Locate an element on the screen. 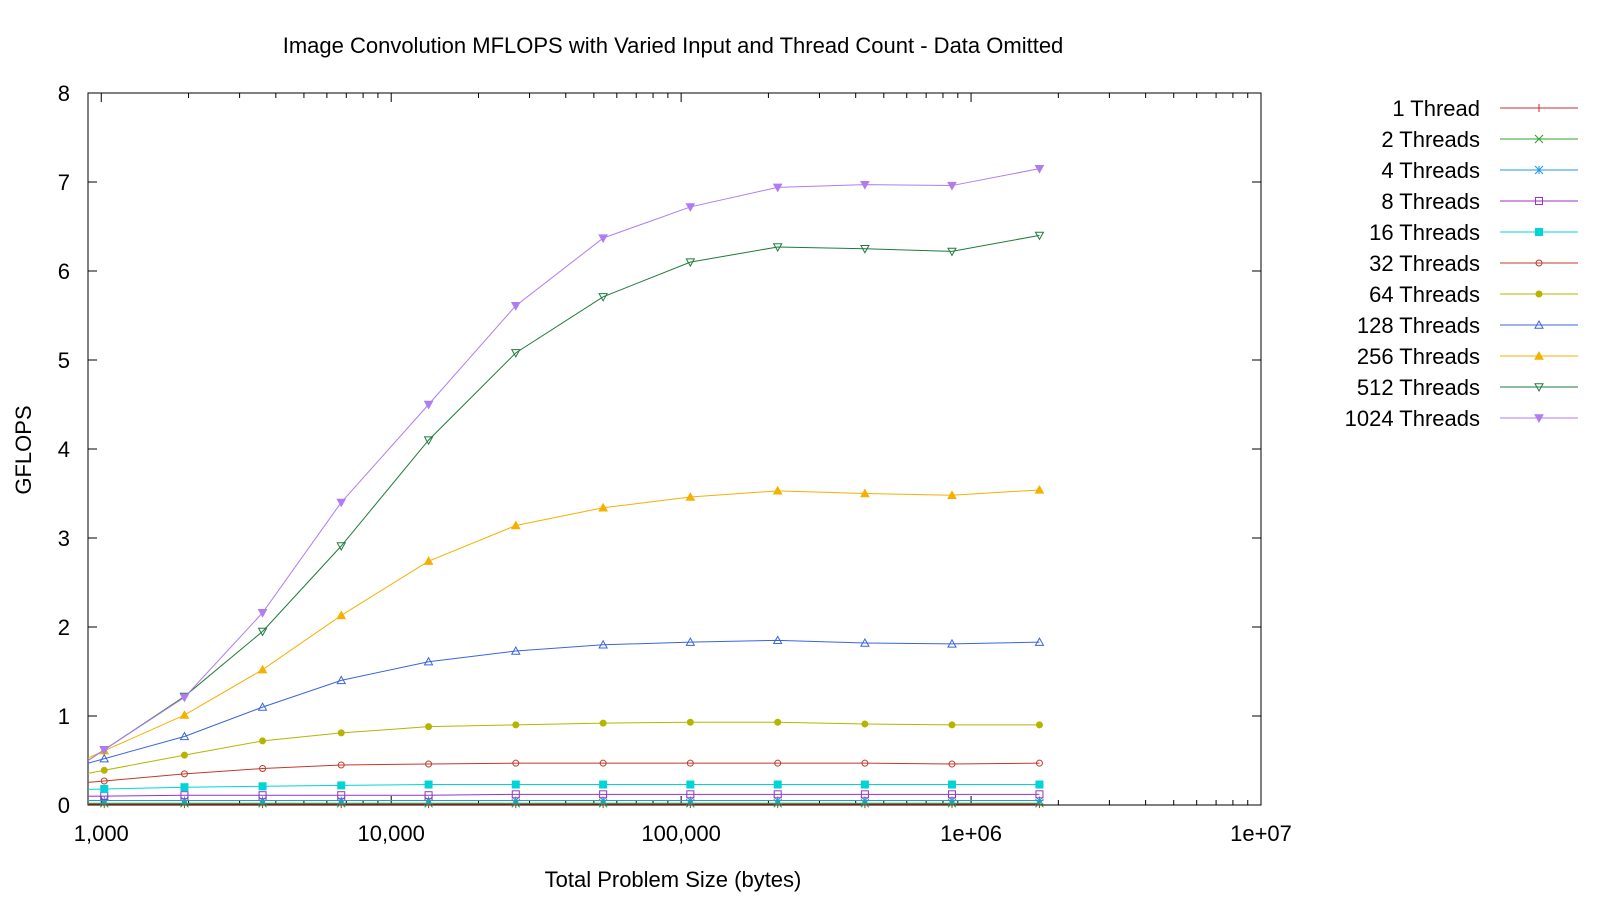 The image size is (1600, 900). legend-label: 128 Threads is located at coordinates (1418, 325).